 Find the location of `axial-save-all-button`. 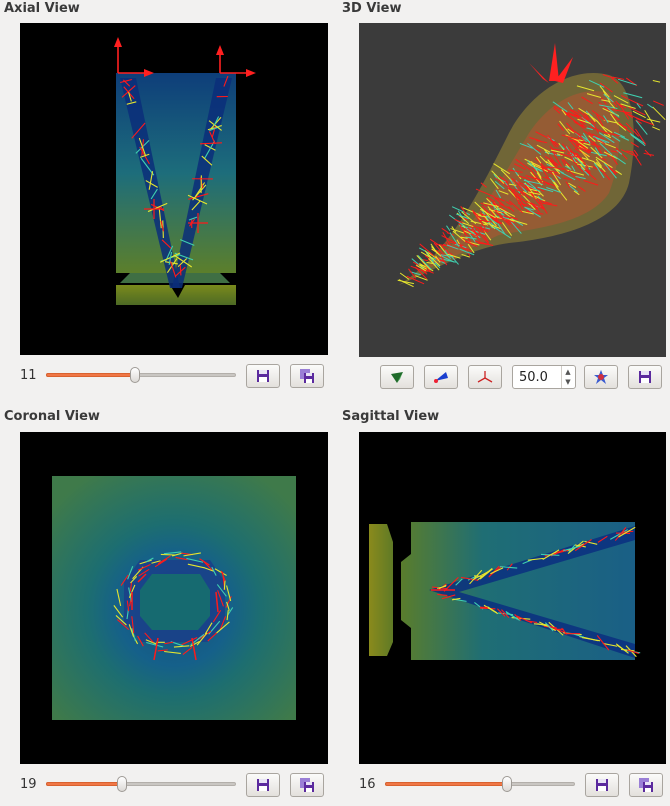

axial-save-all-button is located at coordinates (307, 376).